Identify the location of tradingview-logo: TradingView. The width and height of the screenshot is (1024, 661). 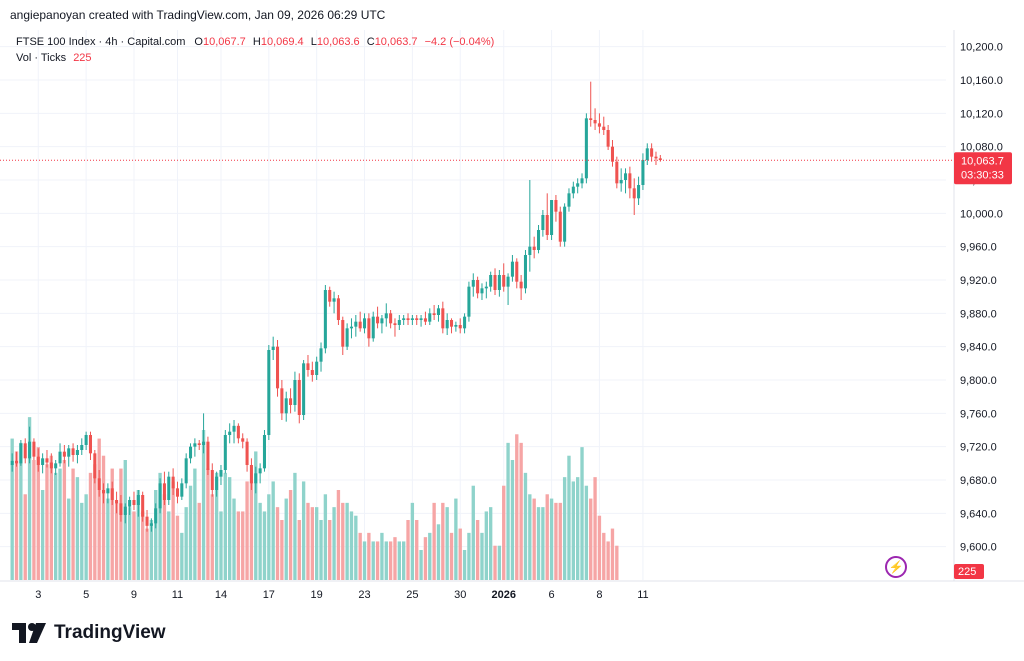
(89, 633).